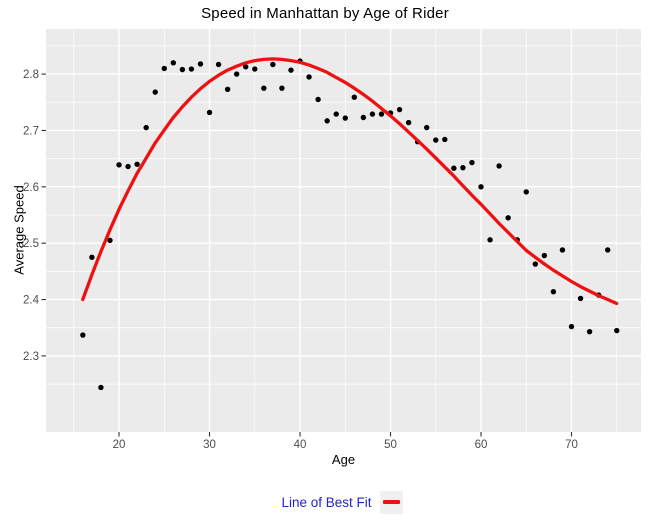 This screenshot has width=650, height=527. I want to click on y-tick-label: 2.6, so click(31, 188).